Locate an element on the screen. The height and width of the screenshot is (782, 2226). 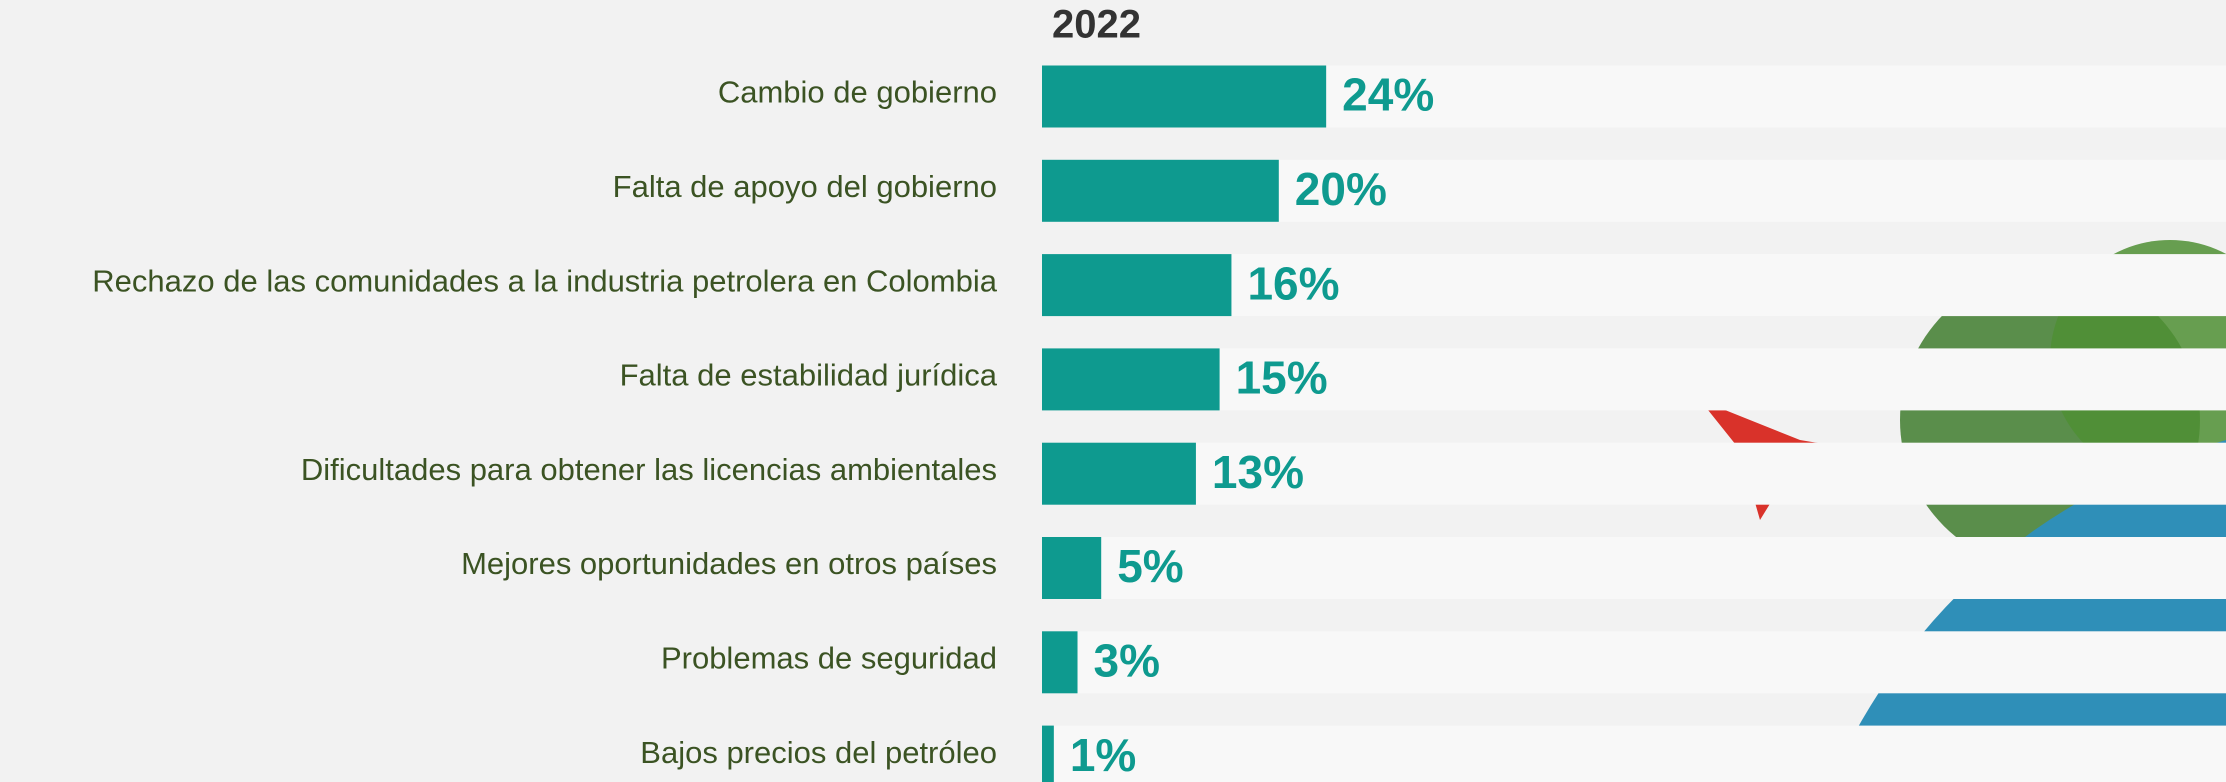
chart-title: 2022 is located at coordinates (1096, 25).